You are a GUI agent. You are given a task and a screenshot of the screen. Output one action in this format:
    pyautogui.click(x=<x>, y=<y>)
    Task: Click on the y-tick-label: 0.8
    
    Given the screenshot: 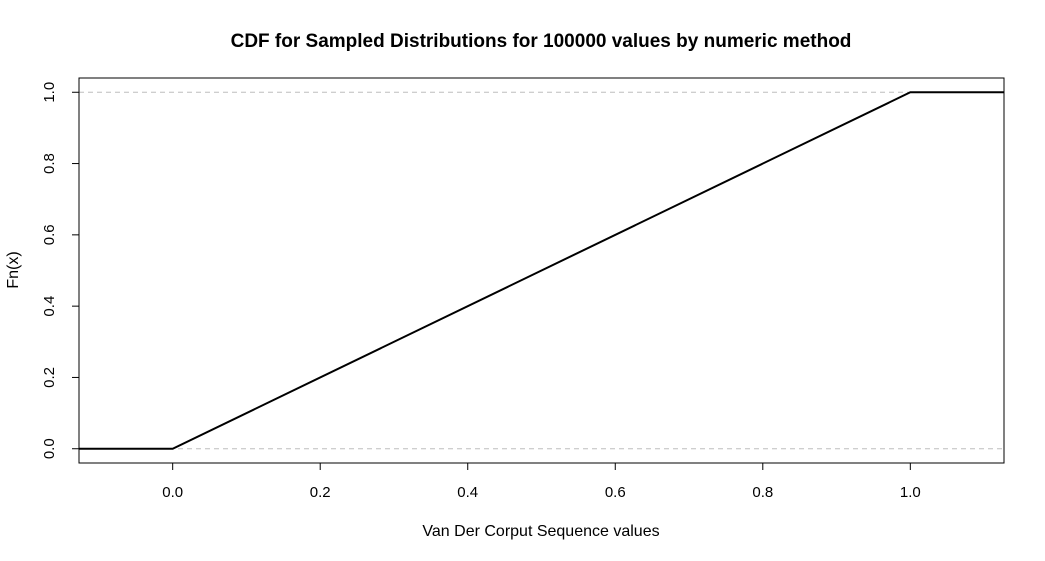 What is the action you would take?
    pyautogui.click(x=49, y=163)
    